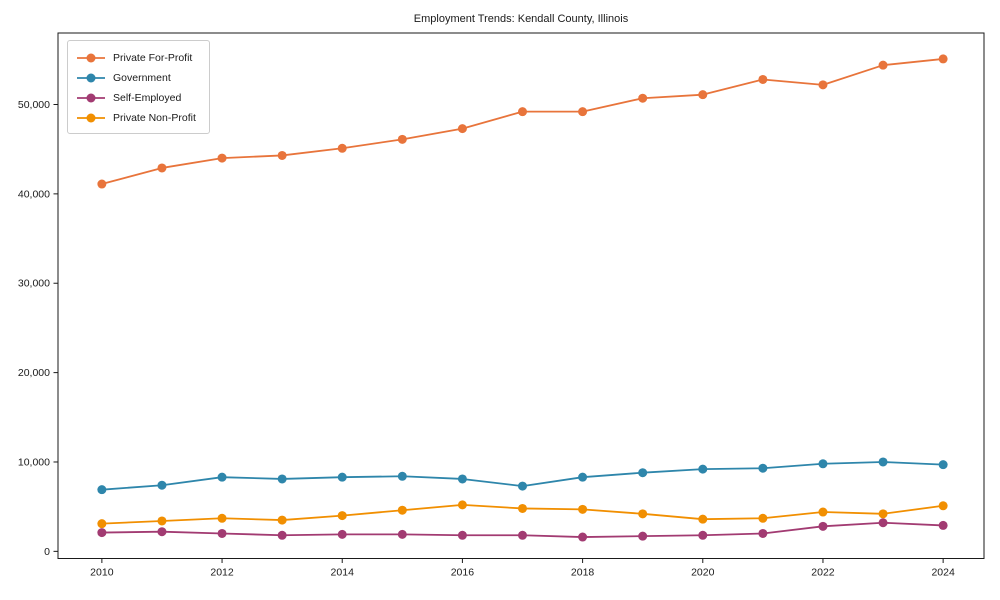  I want to click on x-tick-label: 2024, so click(943, 573).